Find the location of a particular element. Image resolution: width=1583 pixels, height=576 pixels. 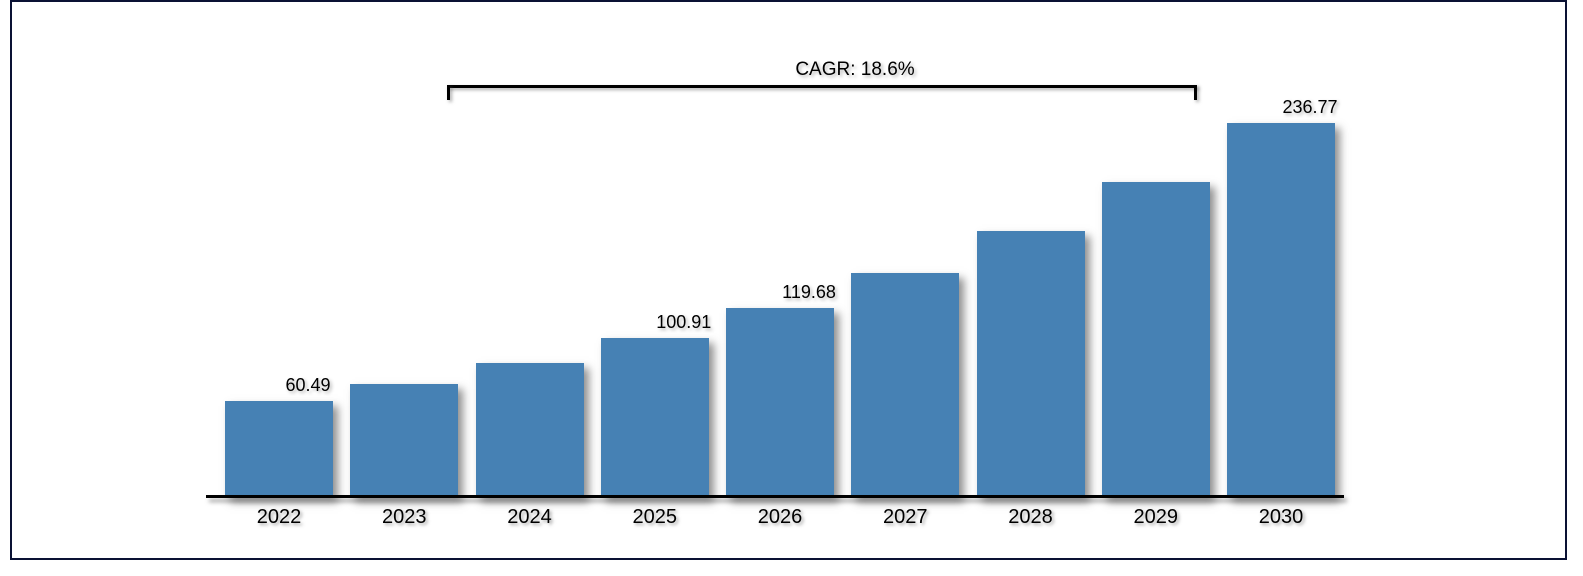

bar-value-label-2026: 119.68 is located at coordinates (809, 292).